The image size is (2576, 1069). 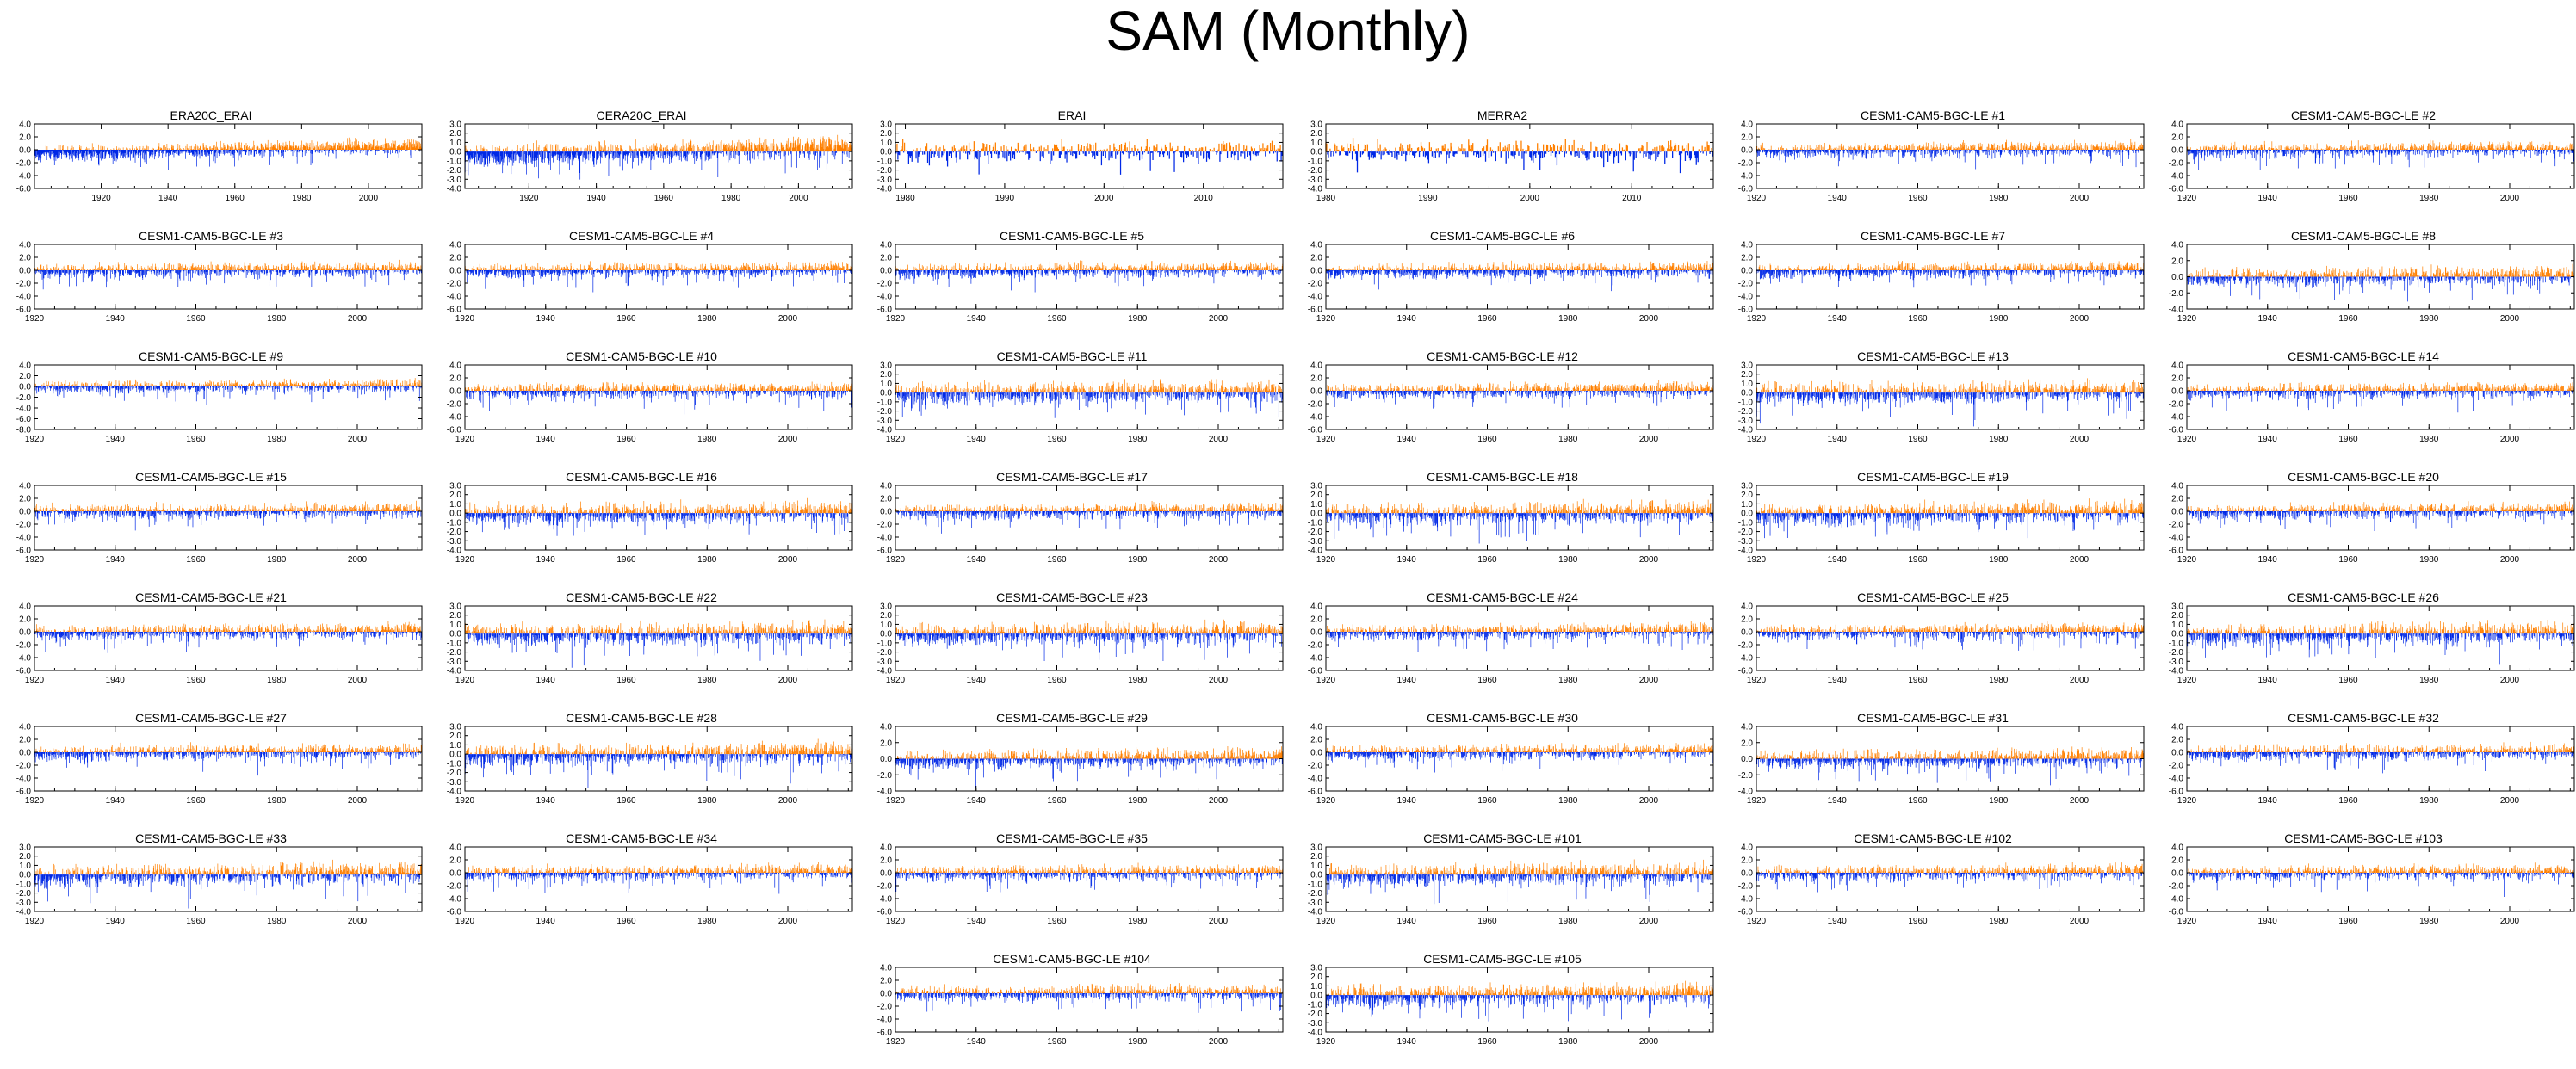 What do you see at coordinates (211, 597) in the screenshot?
I see `chart-title: CESM1-CAM5-BGC-LE #21` at bounding box center [211, 597].